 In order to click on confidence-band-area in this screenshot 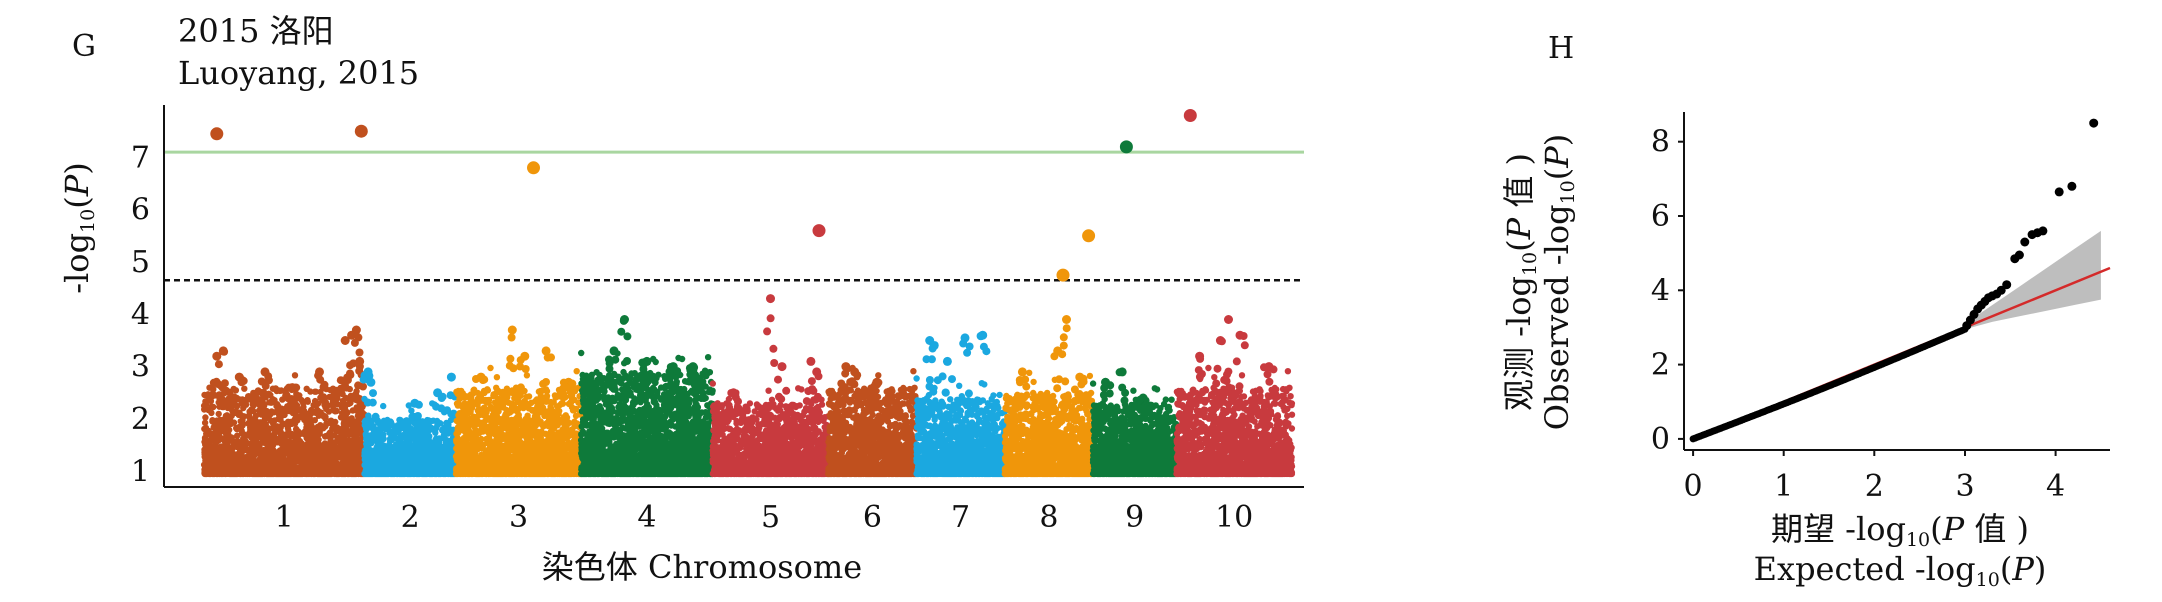, I will do `click(2033, 280)`.